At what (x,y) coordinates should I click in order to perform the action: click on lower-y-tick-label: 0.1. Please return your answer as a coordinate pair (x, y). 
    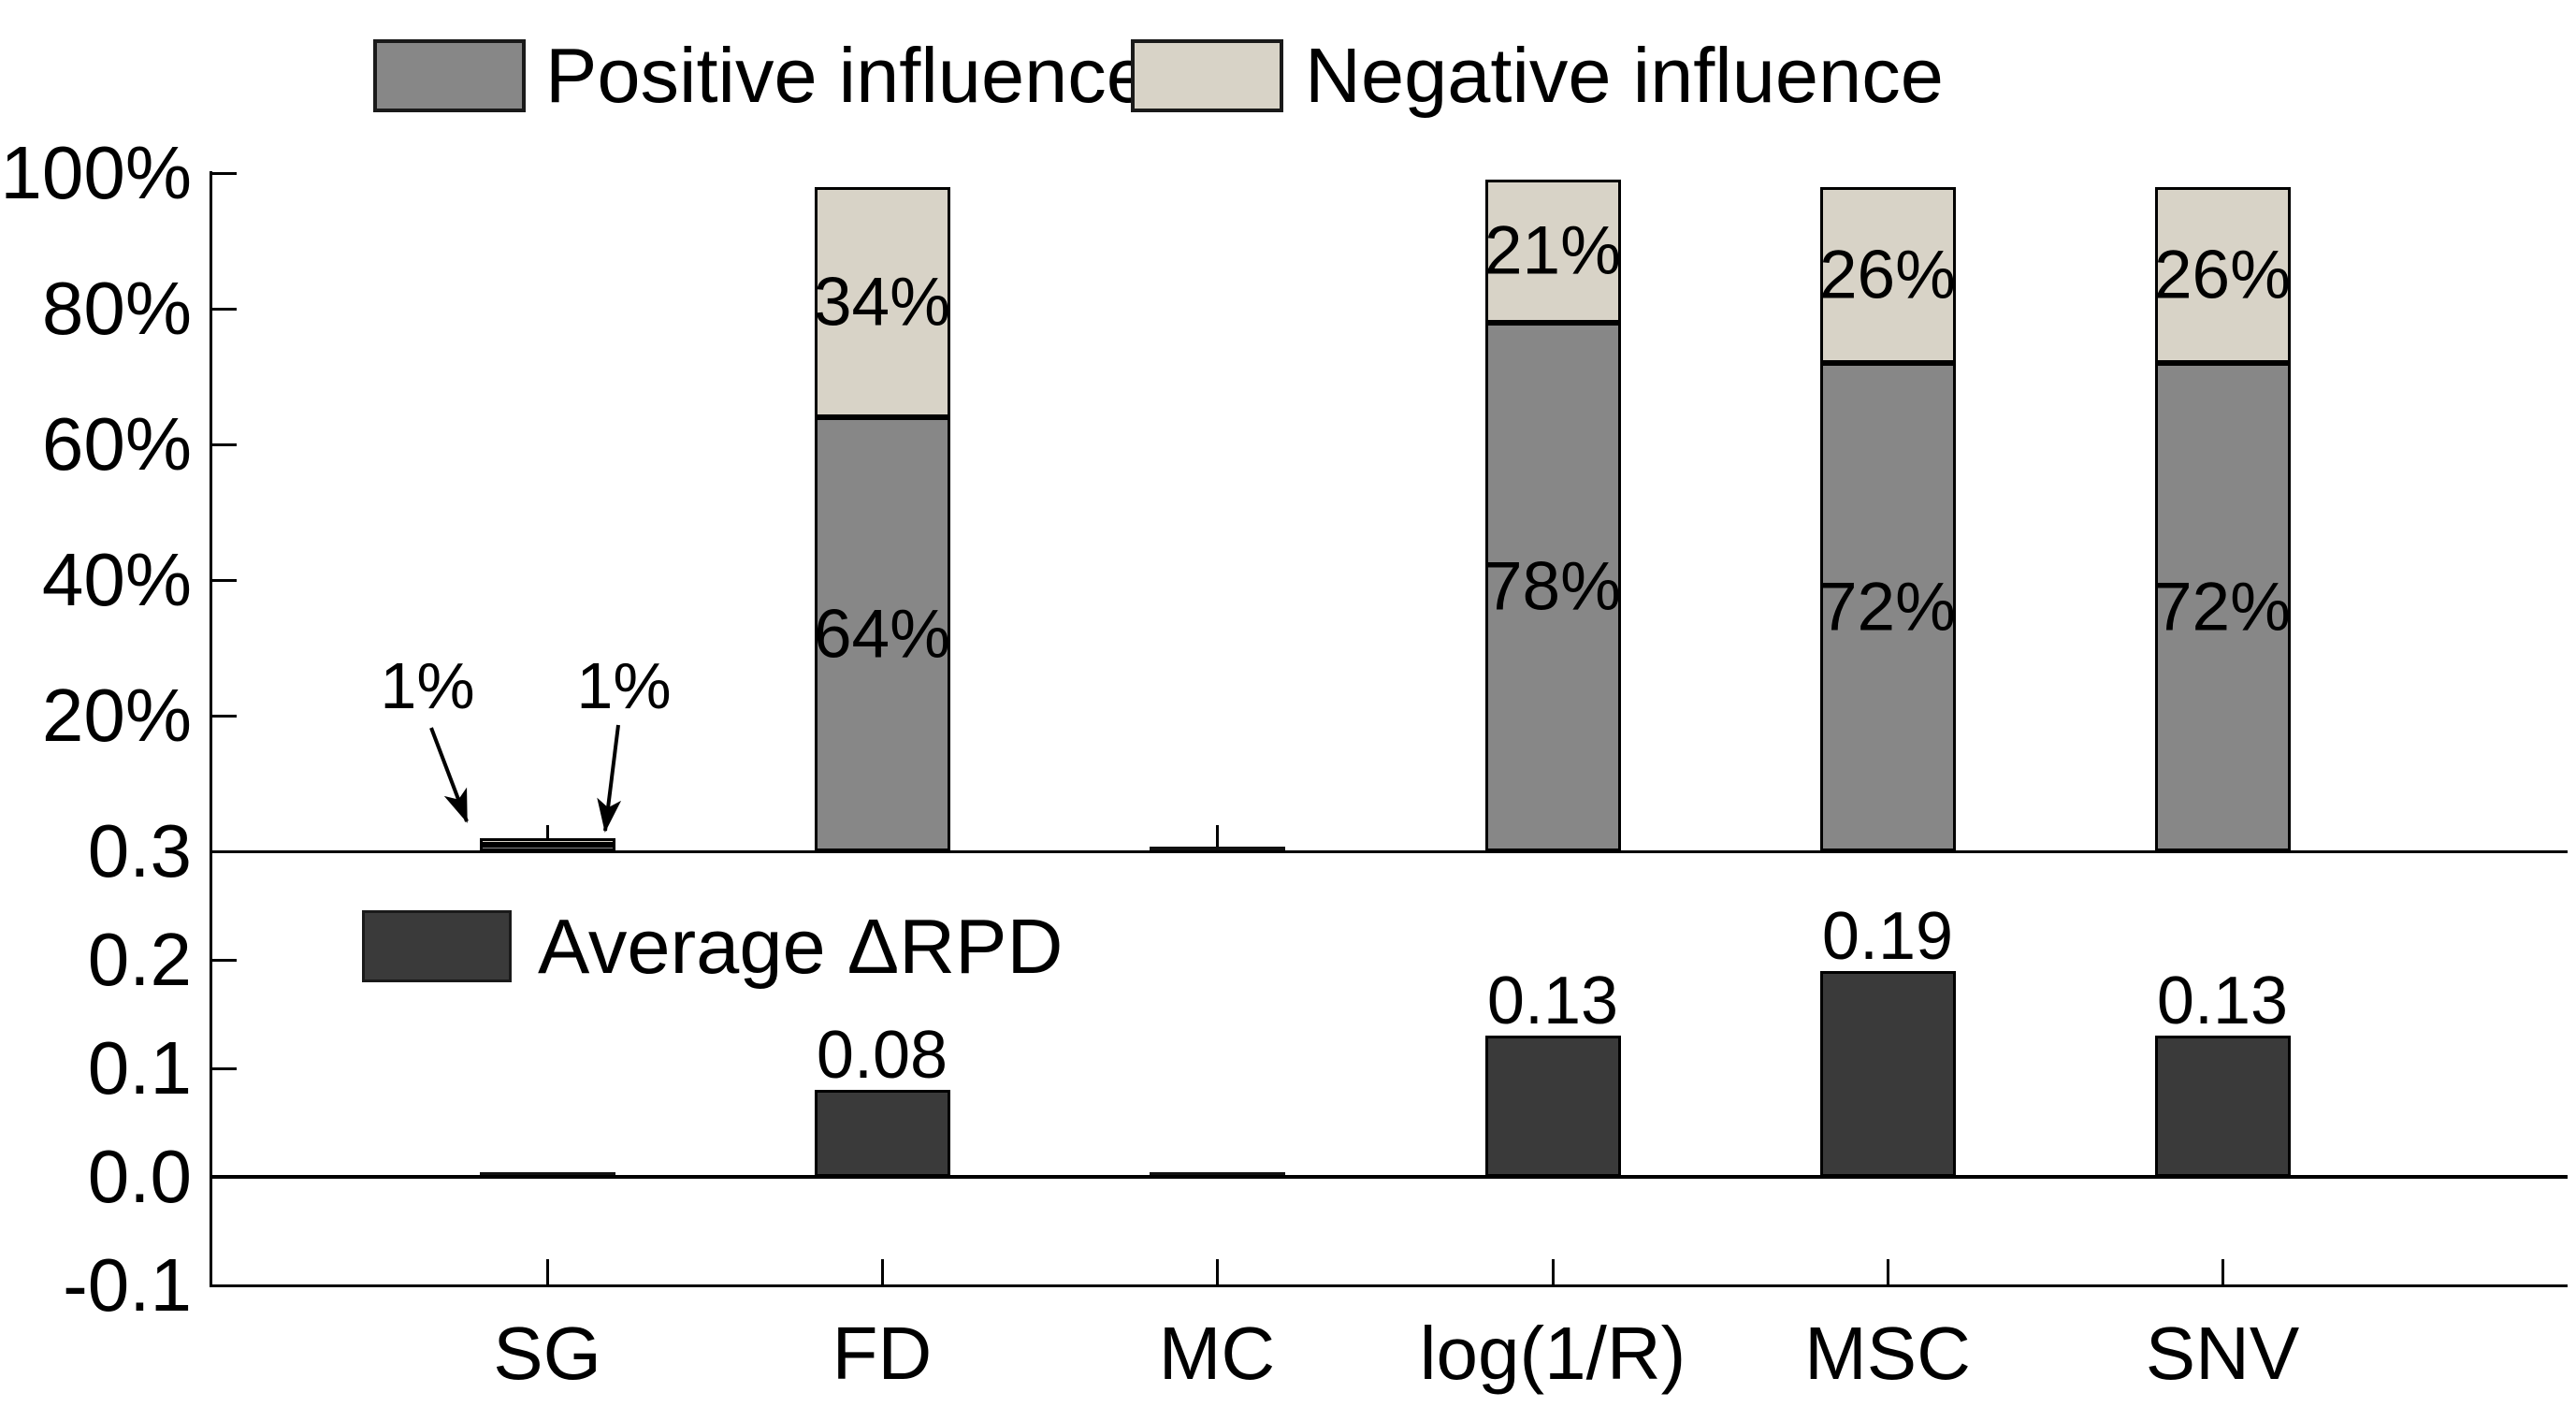
    Looking at the image, I should click on (139, 1068).